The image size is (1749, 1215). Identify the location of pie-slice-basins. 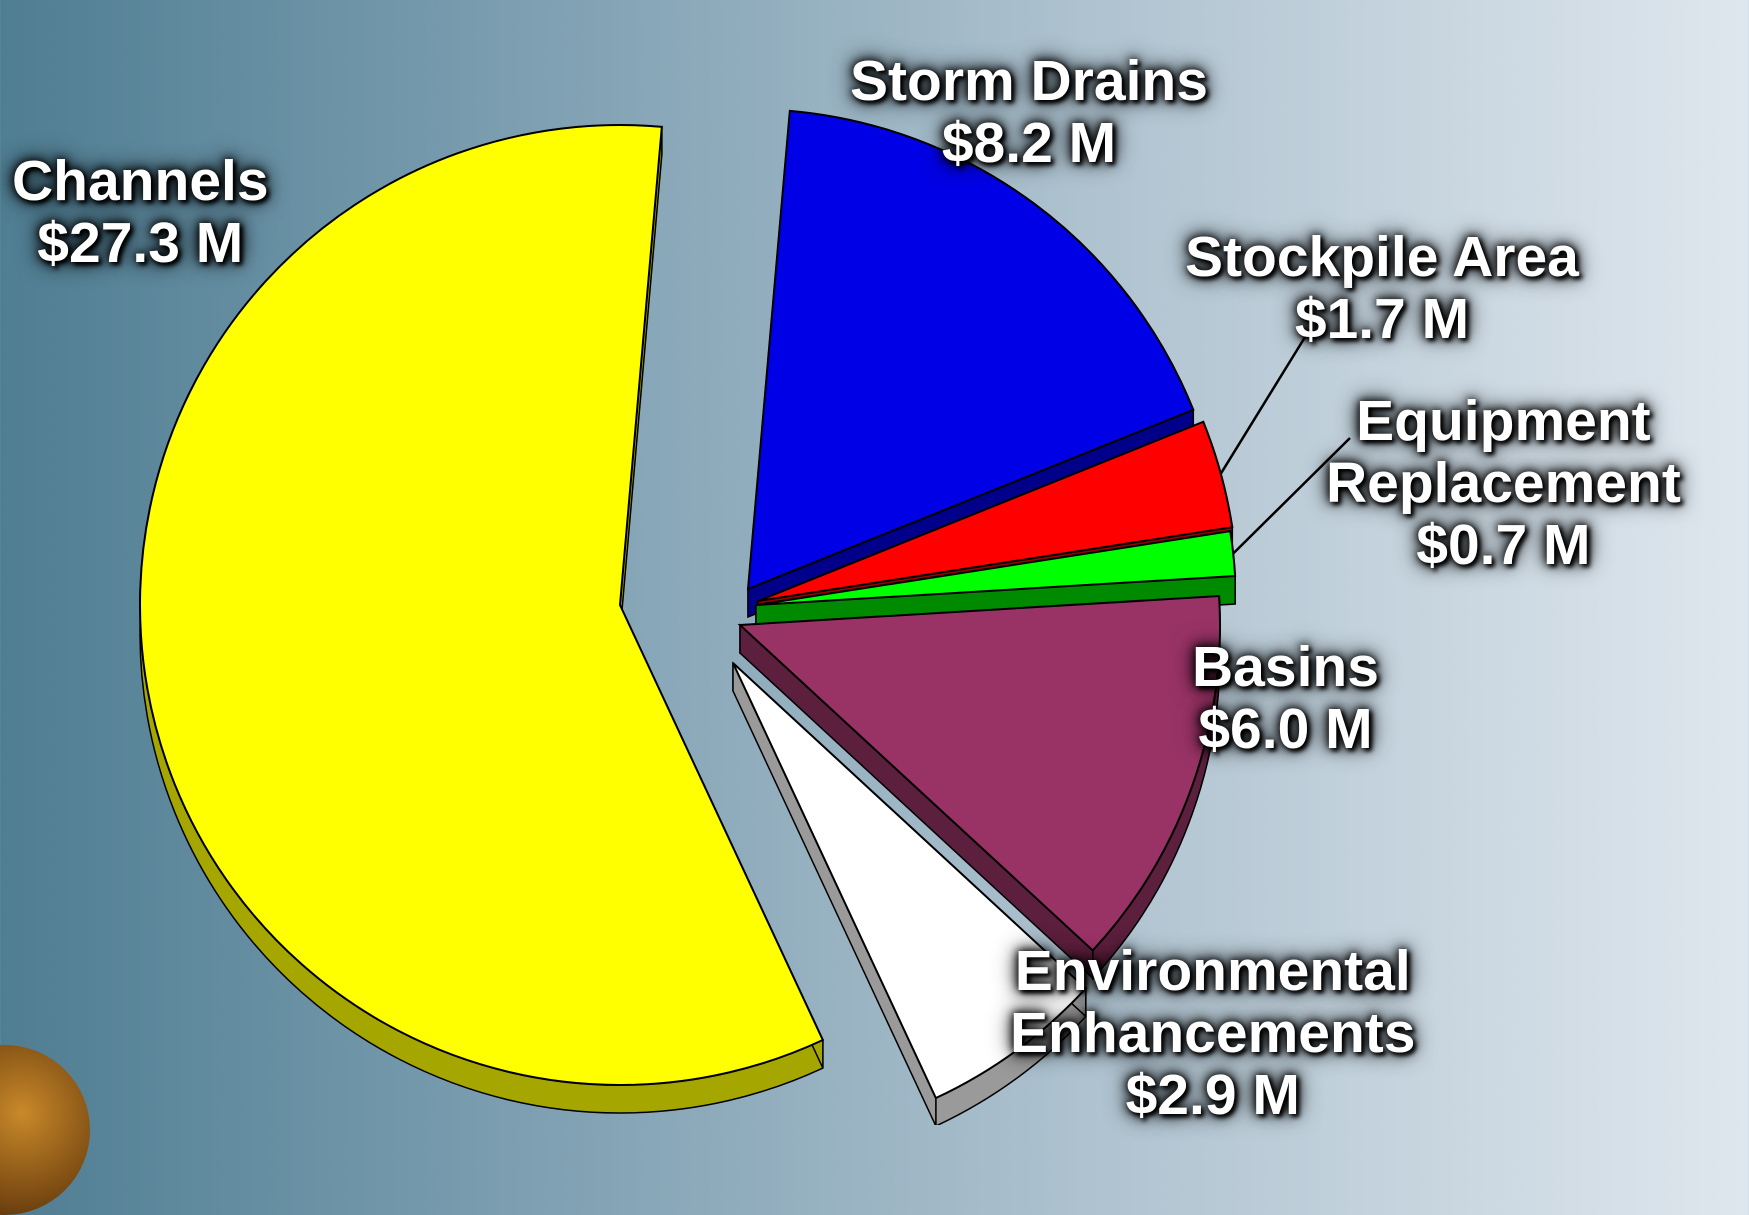
(979, 773).